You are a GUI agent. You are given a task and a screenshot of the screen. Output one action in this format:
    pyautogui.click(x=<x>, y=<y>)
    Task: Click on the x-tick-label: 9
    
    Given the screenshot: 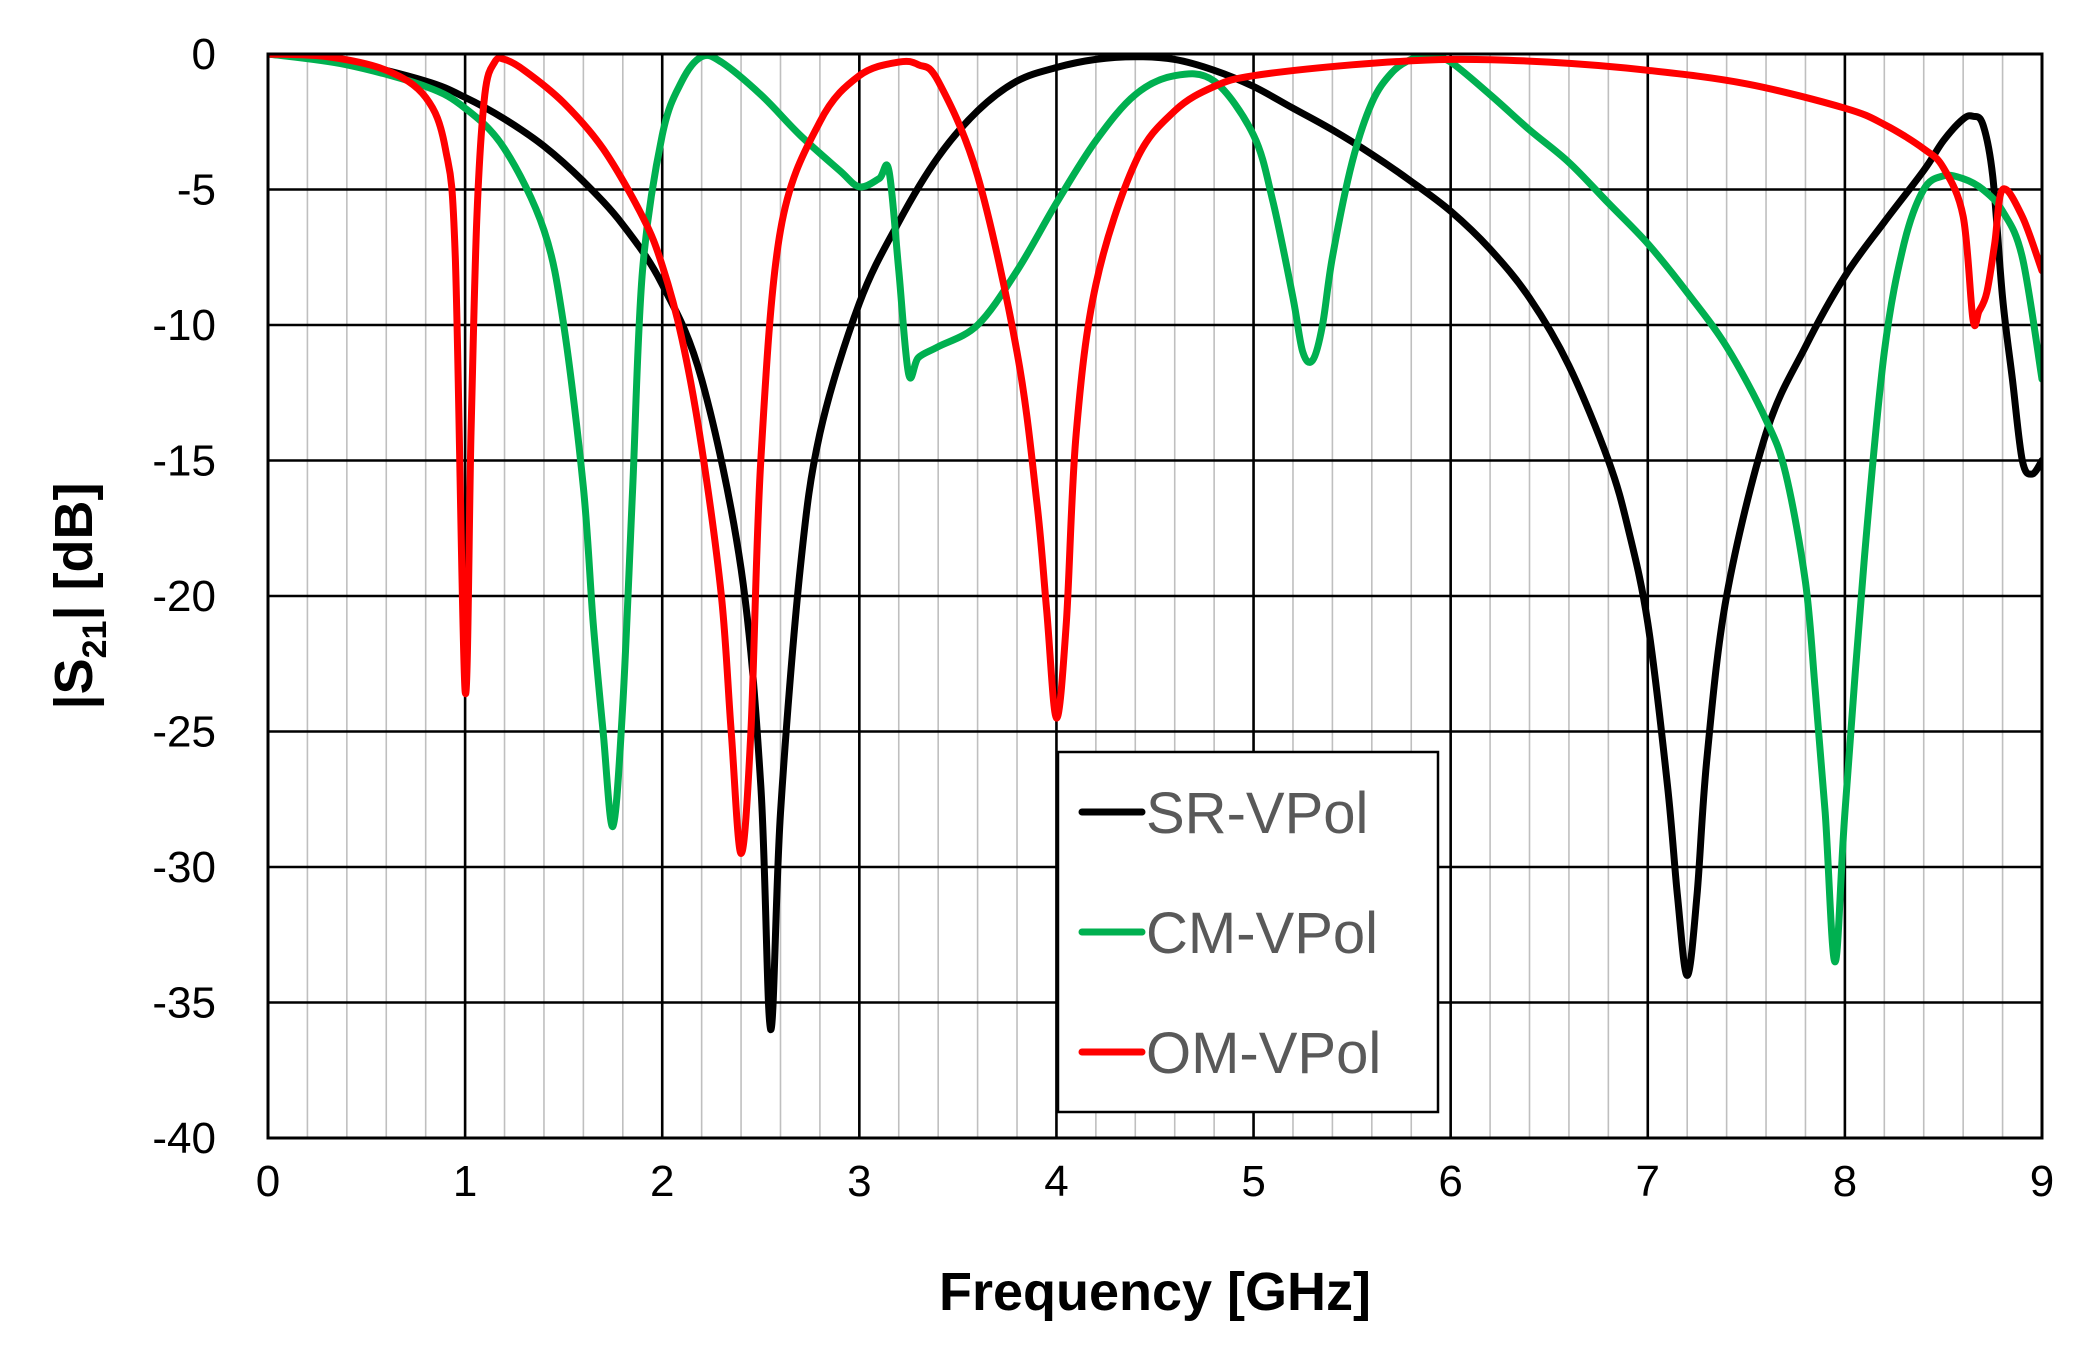 What is the action you would take?
    pyautogui.click(x=2042, y=1181)
    